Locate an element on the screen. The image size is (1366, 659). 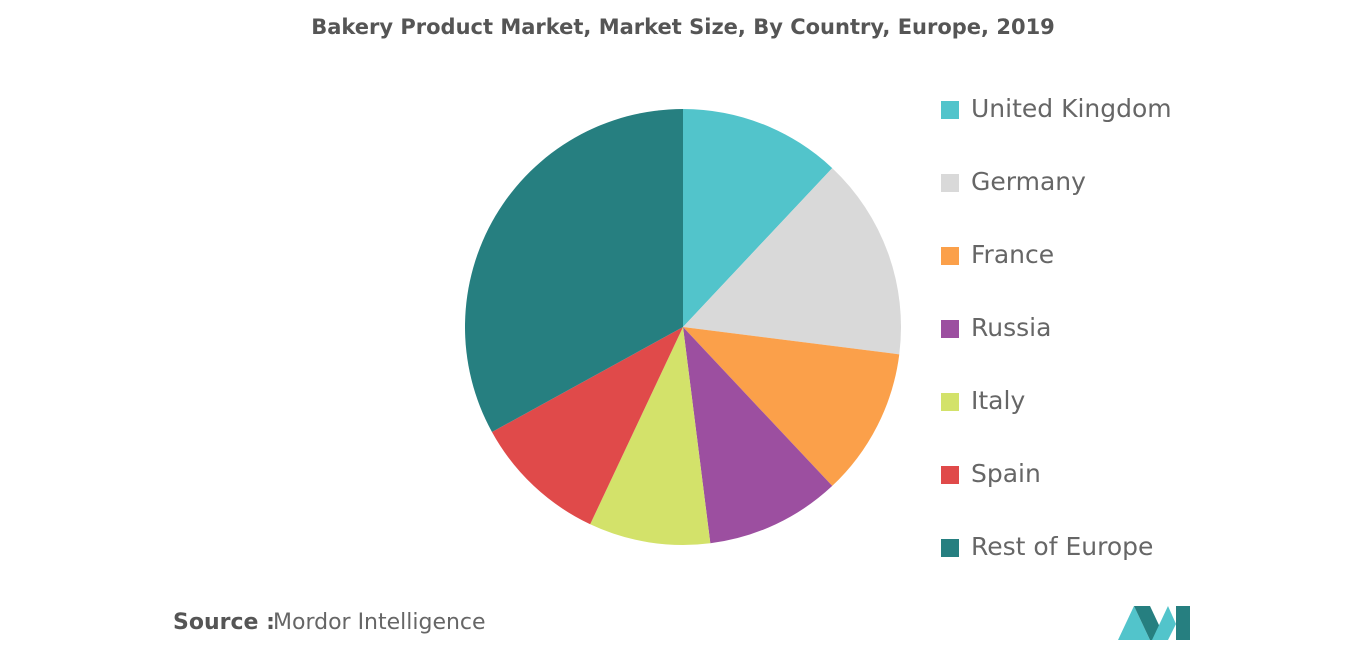
legend-label: Italy is located at coordinates (998, 400).